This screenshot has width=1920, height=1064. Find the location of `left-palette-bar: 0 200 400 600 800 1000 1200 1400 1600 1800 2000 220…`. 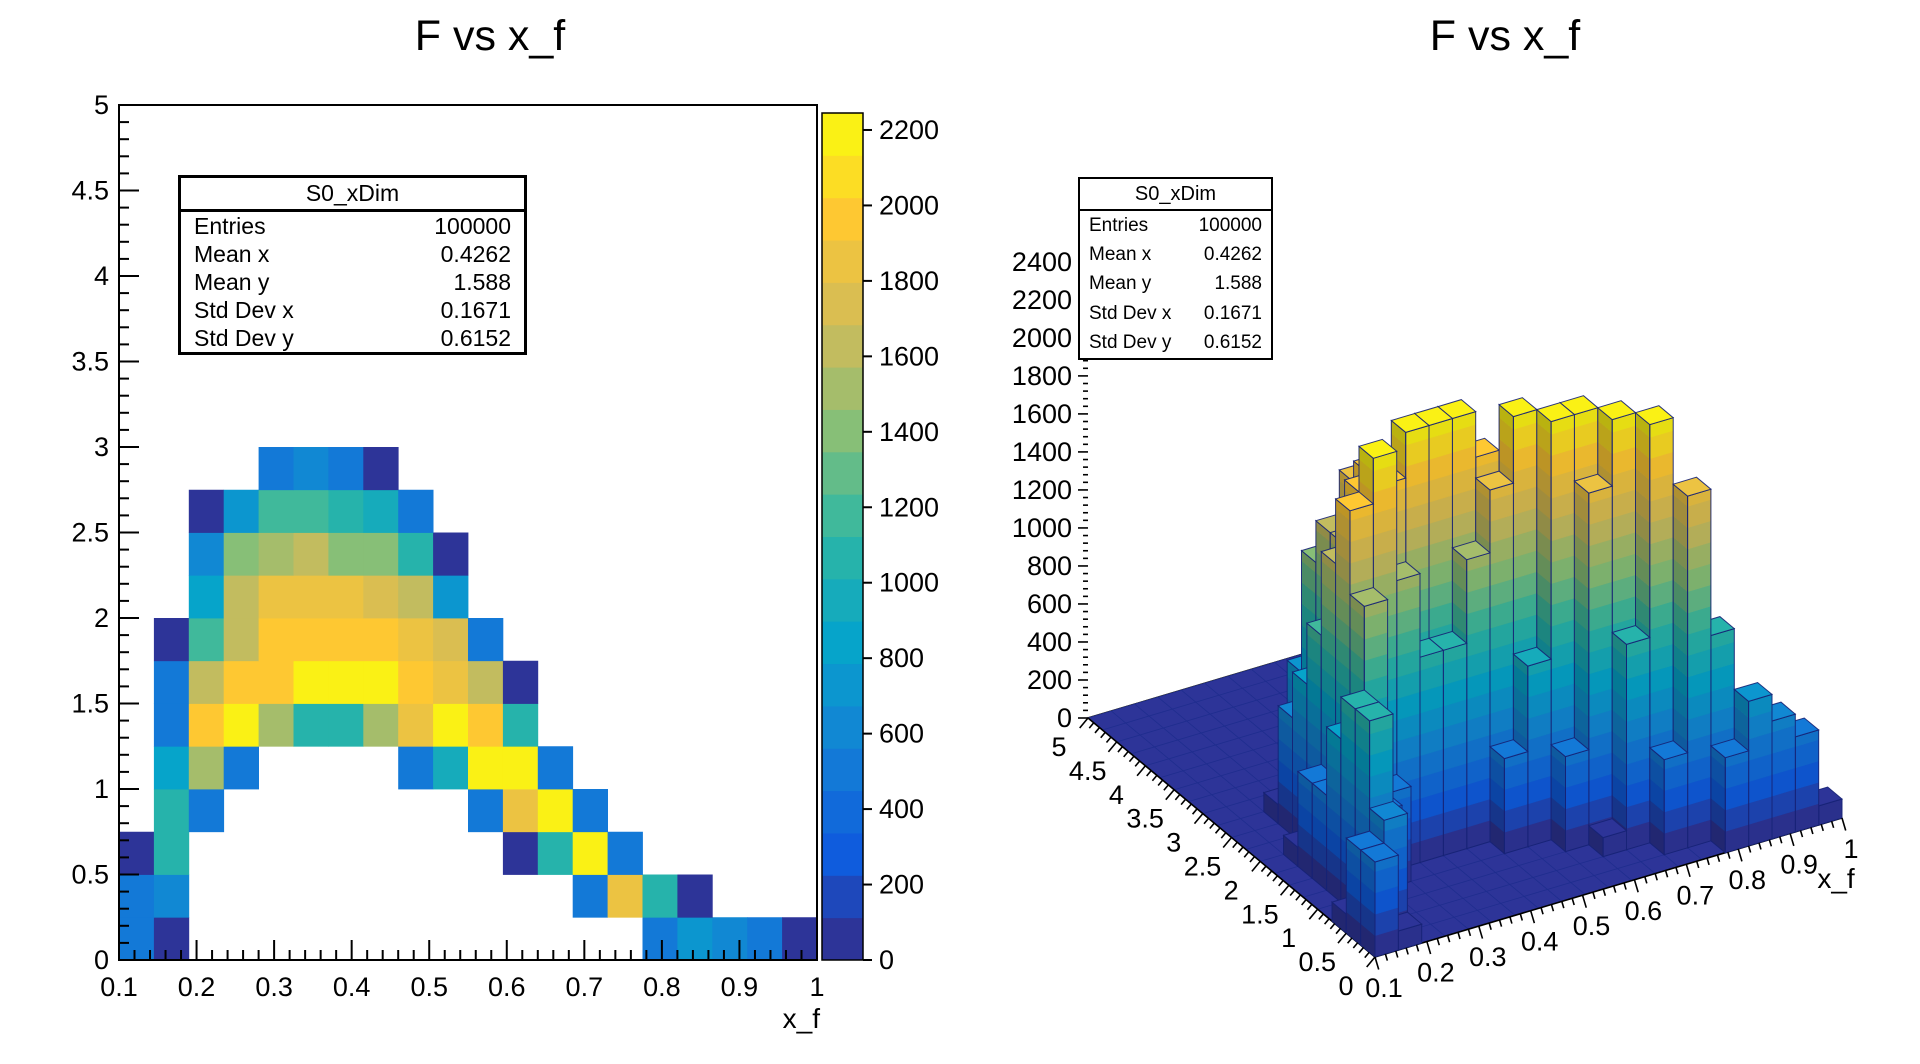

left-palette-bar: 0 200 400 600 800 1000 1200 1400 1600 1800 2000 220… is located at coordinates (880, 543).